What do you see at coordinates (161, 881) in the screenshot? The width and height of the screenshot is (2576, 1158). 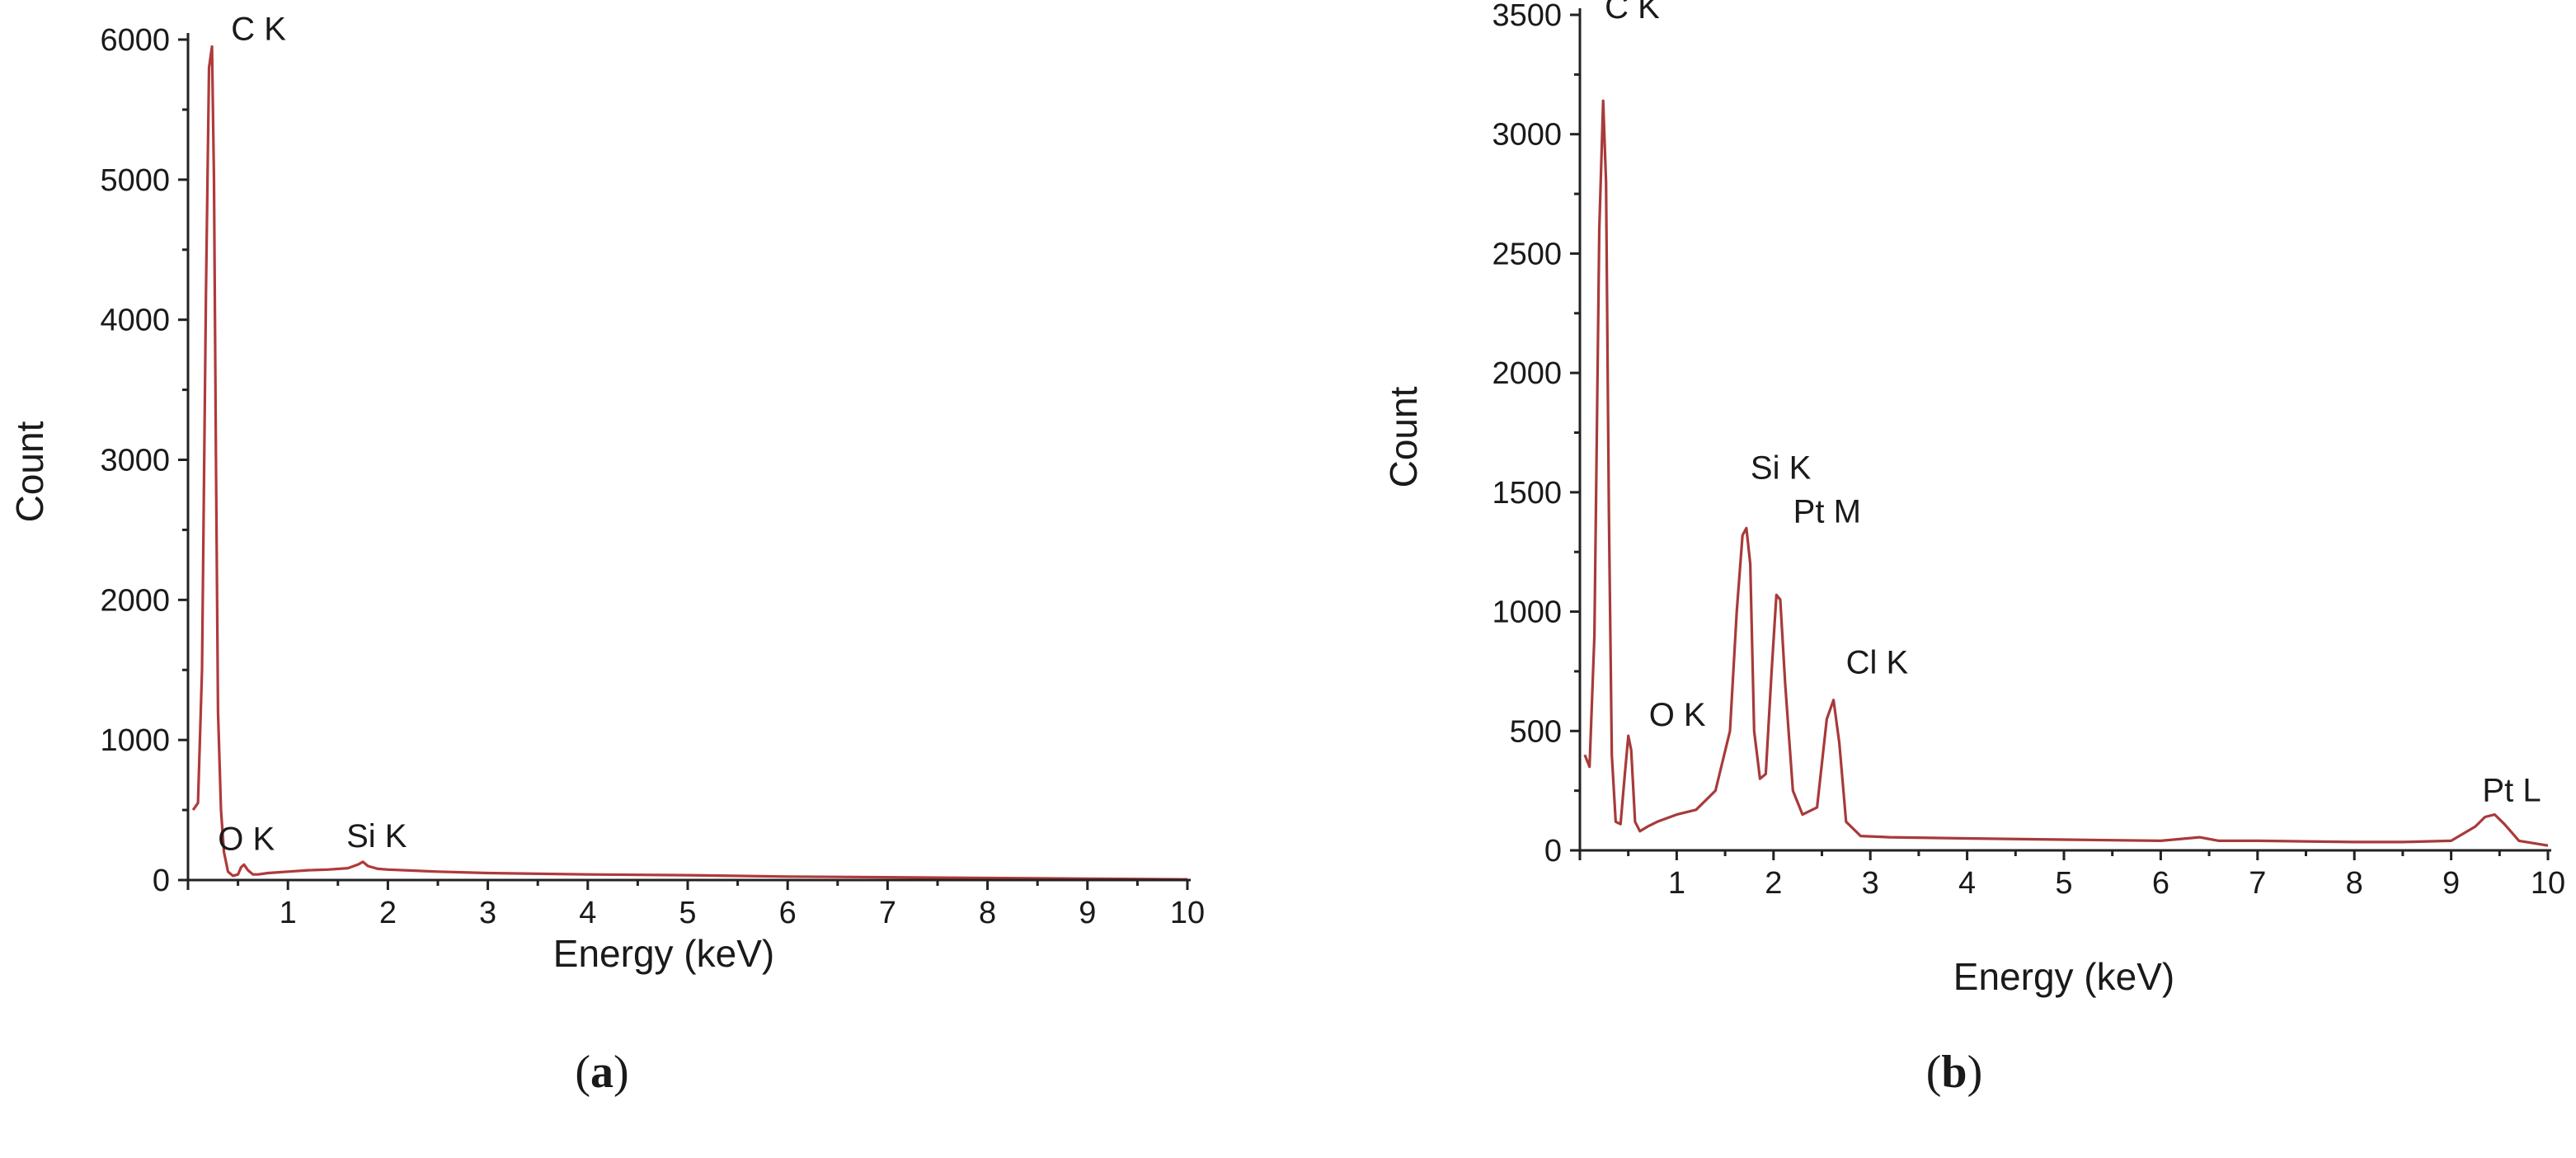 I see `chart-a-y-tick-label: 0` at bounding box center [161, 881].